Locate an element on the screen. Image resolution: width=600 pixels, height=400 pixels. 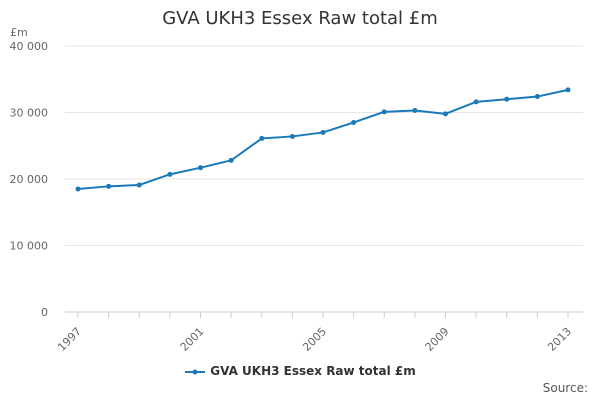
y-axis-label: £m is located at coordinates (19, 32).